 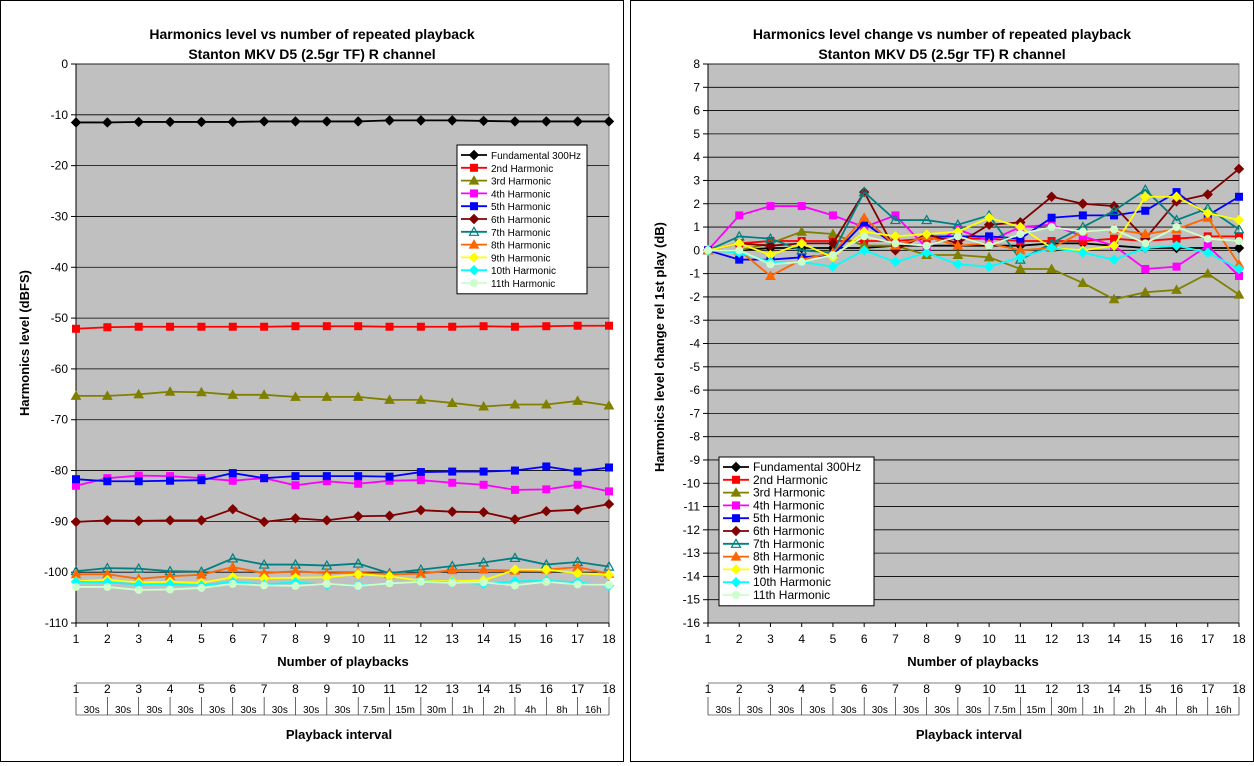 I want to click on playback-number-label: 5, so click(x=201, y=689).